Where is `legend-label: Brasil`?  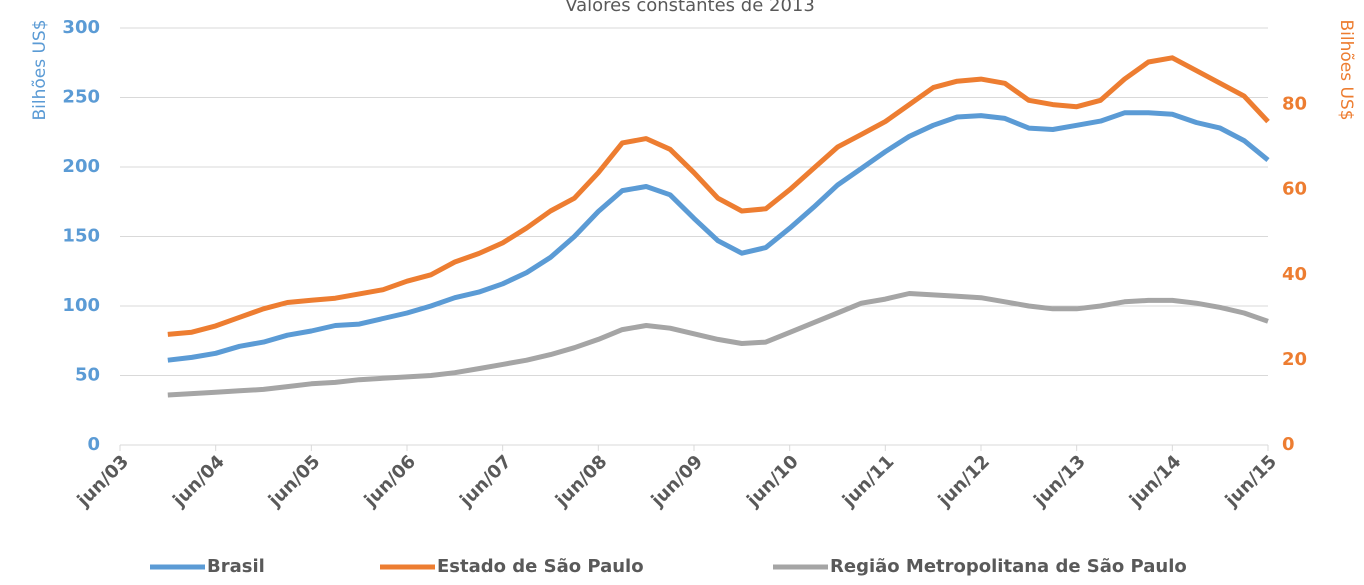
legend-label: Brasil is located at coordinates (236, 566).